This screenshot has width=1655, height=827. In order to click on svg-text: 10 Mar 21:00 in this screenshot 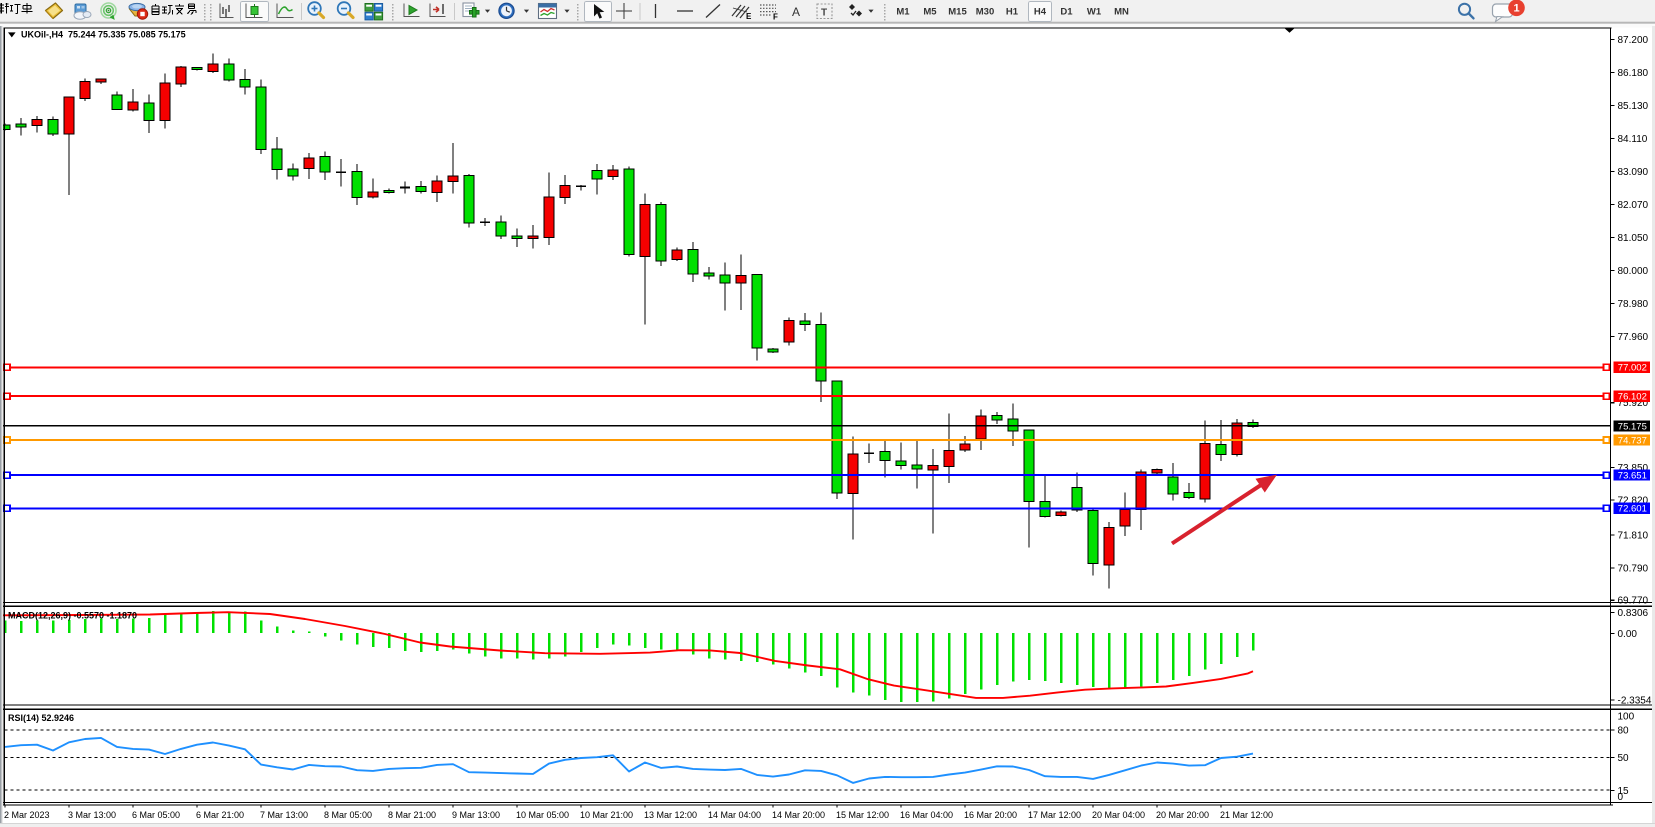, I will do `click(606, 815)`.